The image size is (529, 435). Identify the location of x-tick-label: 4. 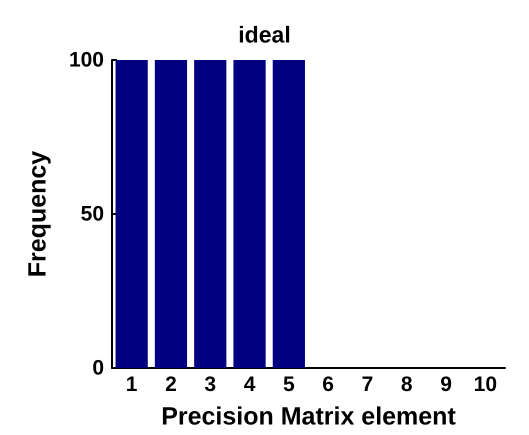
(250, 384).